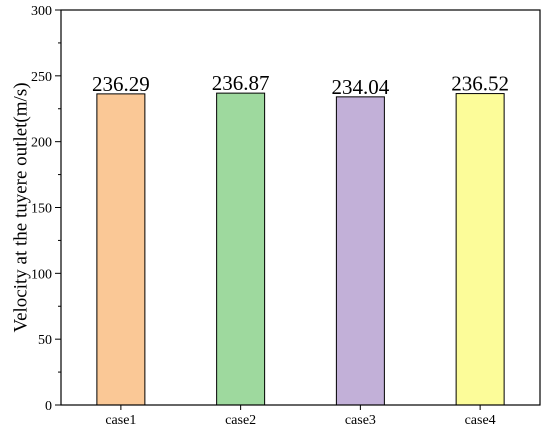 This screenshot has width=550, height=431. I want to click on y-tick-label-50: 50, so click(45, 340).